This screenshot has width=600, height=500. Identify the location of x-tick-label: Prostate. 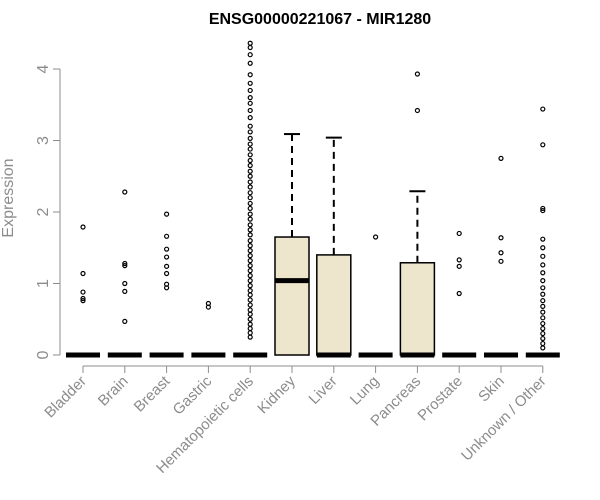
(440, 399).